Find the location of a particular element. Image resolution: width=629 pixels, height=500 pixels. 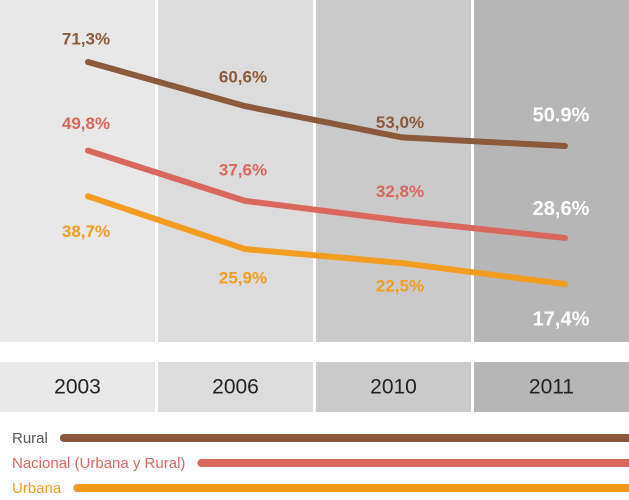

value-label: 38,7% is located at coordinates (86, 231).